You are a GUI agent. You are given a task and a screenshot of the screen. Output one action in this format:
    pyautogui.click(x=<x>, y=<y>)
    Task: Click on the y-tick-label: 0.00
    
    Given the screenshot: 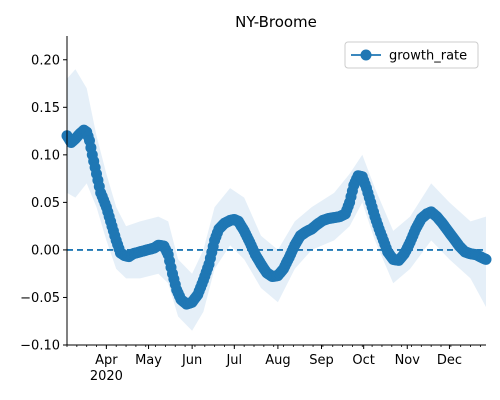 What is the action you would take?
    pyautogui.click(x=45, y=250)
    